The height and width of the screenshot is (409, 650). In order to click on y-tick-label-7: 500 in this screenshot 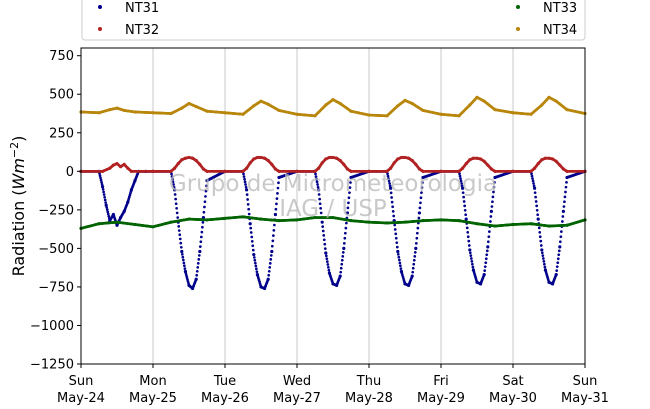, I will do `click(61, 95)`.